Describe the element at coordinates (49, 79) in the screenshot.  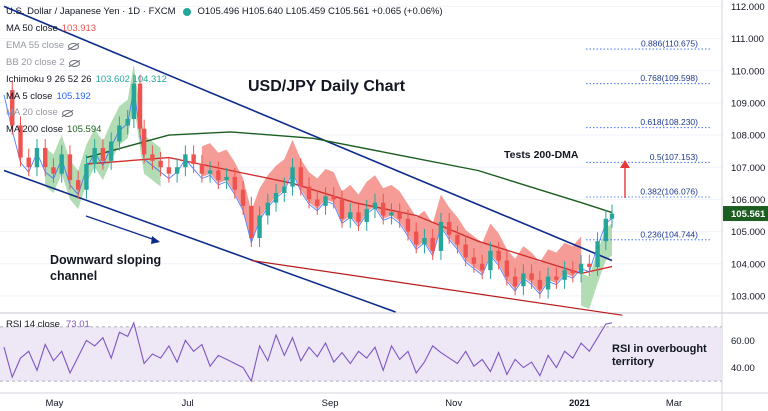
I see `indicator-name: Ichimoku 9 26 52 26` at that location.